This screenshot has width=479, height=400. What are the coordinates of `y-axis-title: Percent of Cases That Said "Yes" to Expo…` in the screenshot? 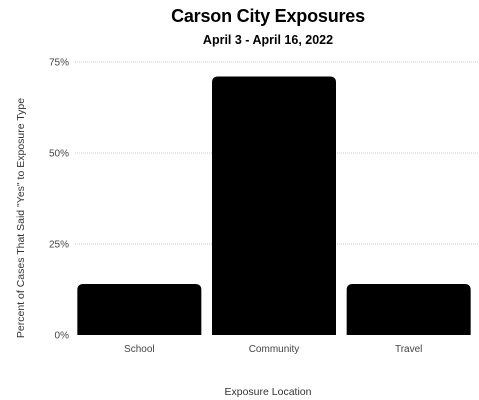 It's located at (21, 218).